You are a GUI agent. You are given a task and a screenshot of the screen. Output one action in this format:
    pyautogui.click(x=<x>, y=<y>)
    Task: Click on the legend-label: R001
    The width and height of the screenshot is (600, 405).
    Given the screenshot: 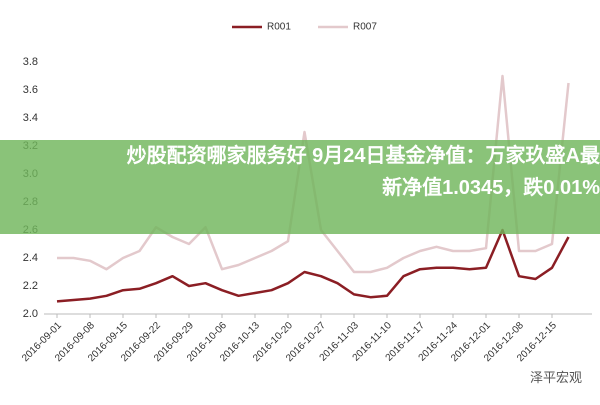 What is the action you would take?
    pyautogui.click(x=279, y=27)
    